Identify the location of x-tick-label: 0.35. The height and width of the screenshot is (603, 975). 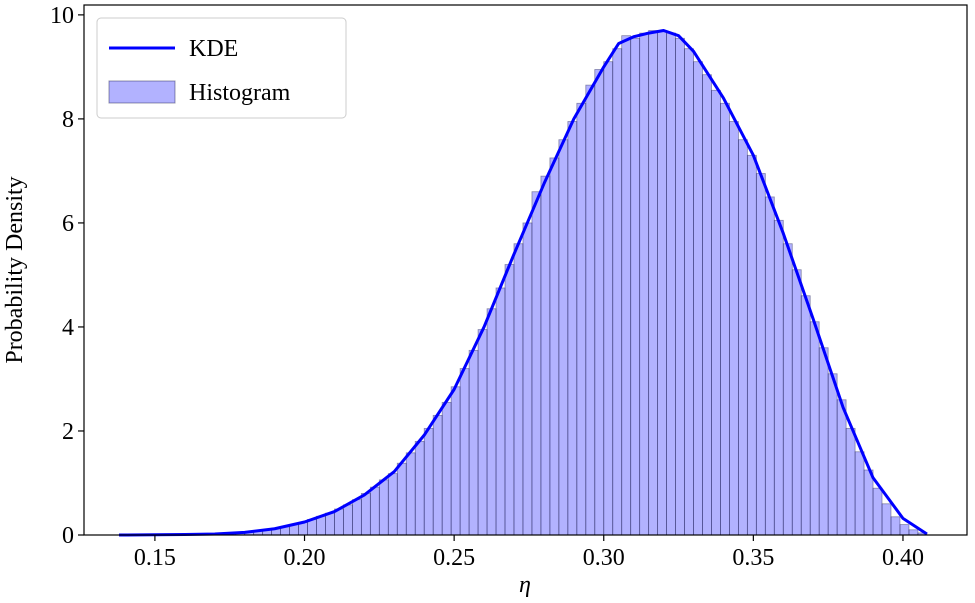
(753, 558).